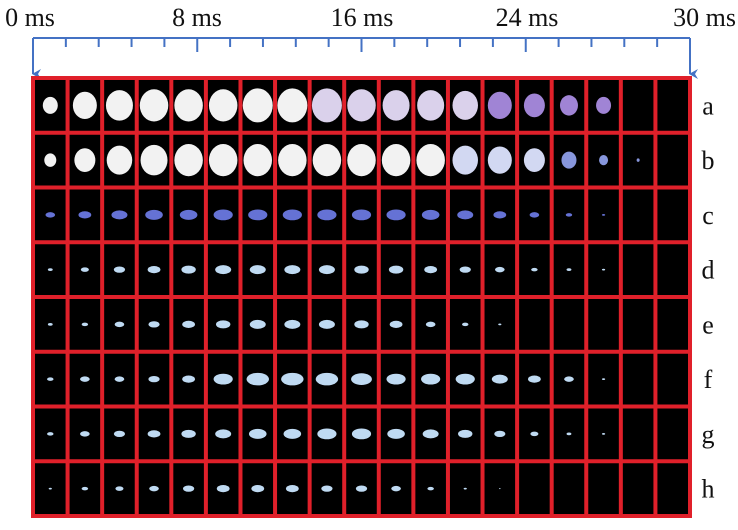 This screenshot has height=530, width=738. I want to click on row-label: a, so click(708, 105).